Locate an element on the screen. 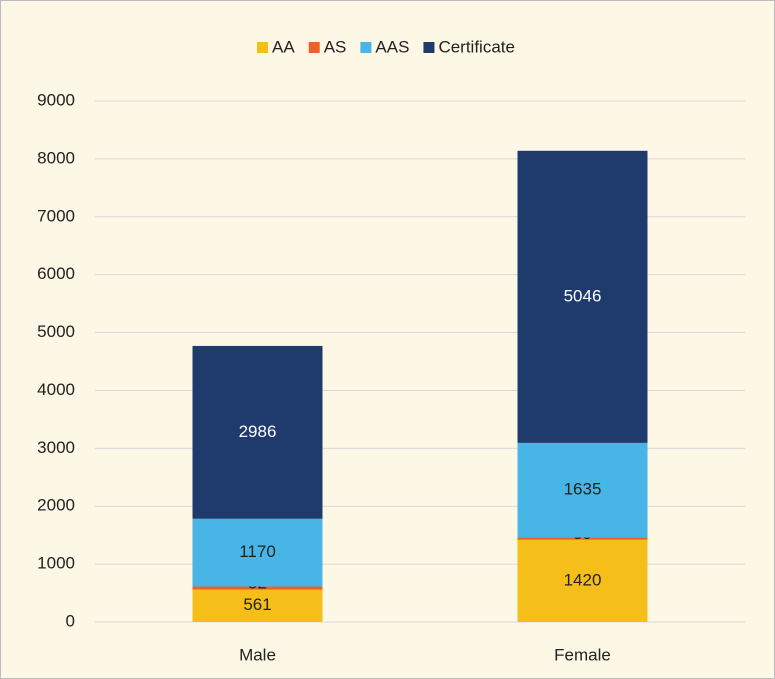 Image resolution: width=775 pixels, height=679 pixels. data-label: 2986 is located at coordinates (258, 431).